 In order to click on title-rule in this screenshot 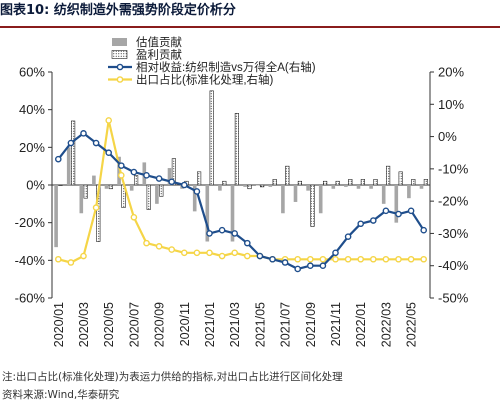, I will do `click(250, 27)`.